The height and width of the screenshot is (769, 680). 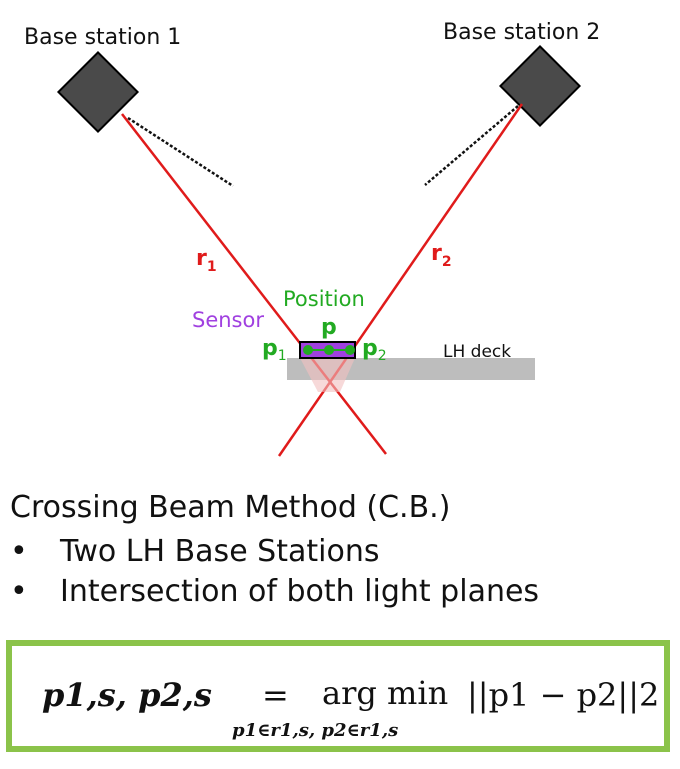 I want to click on formula-objective: ||p1 − p2||2, so click(x=563, y=695).